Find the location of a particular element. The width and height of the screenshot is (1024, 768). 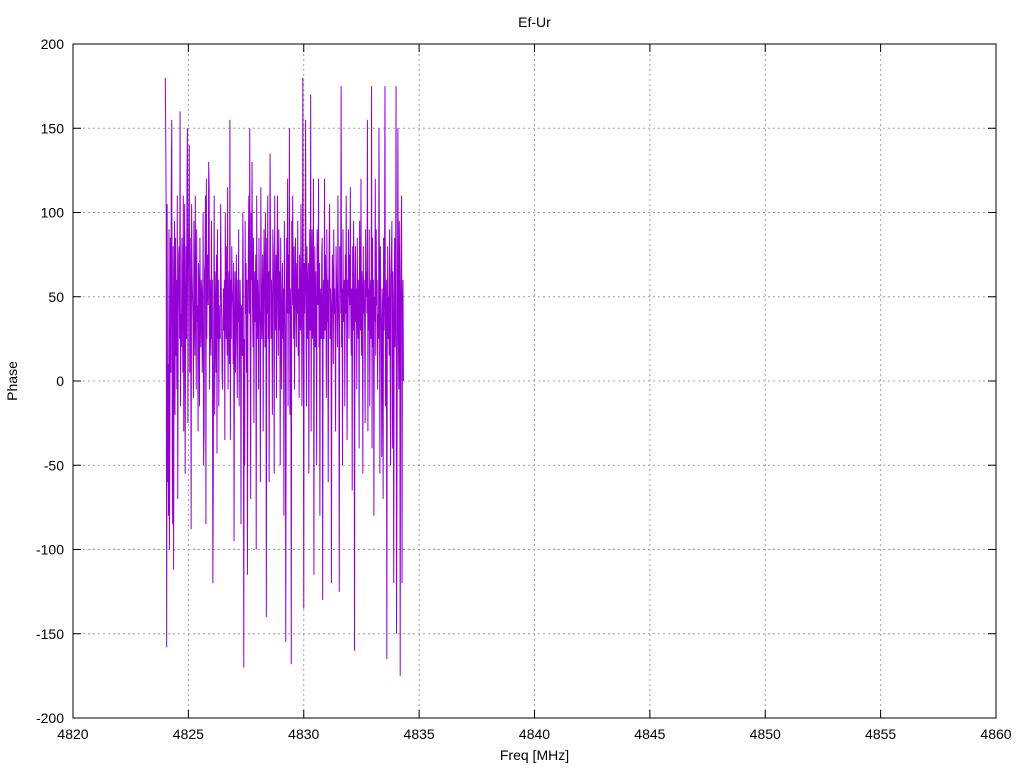

x-tick-label: 4855 is located at coordinates (880, 734).